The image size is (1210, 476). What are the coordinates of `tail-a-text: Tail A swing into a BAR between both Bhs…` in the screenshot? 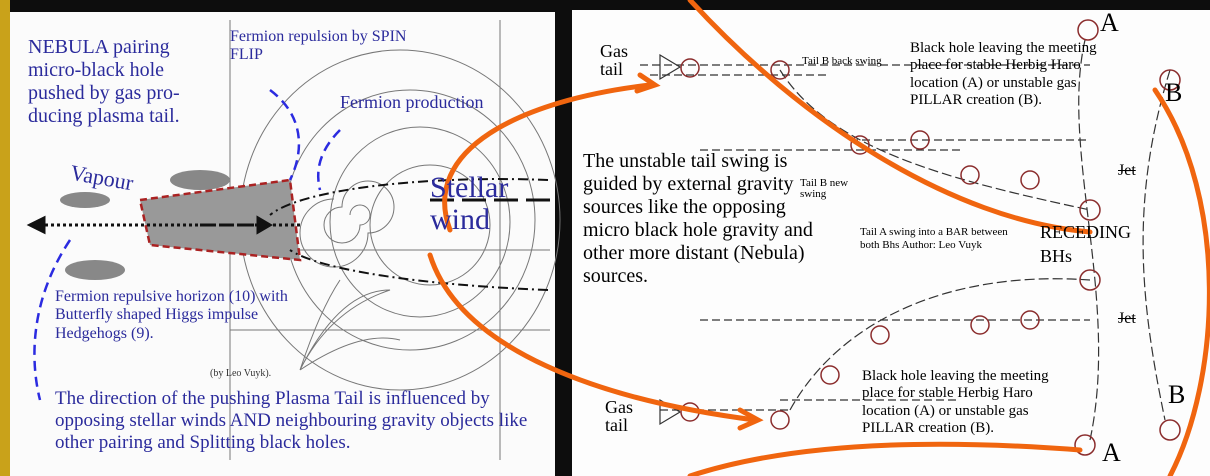 It's located at (934, 238).